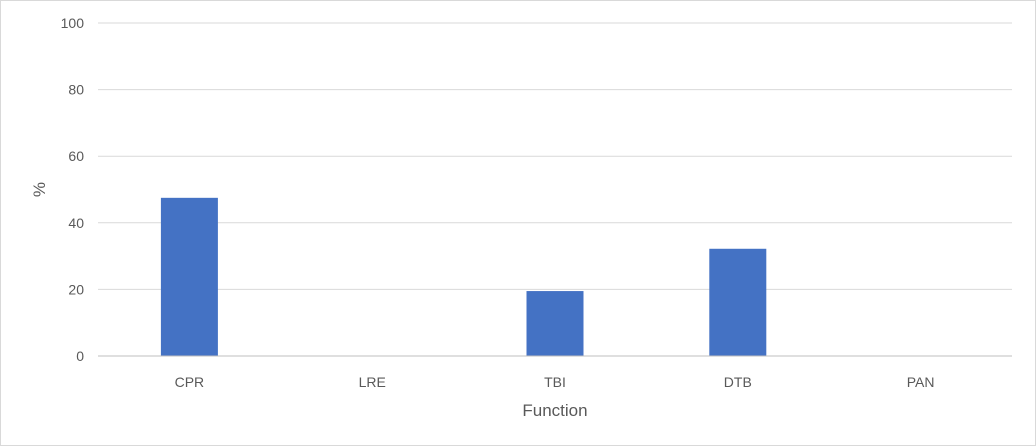 Image resolution: width=1036 pixels, height=446 pixels. What do you see at coordinates (738, 302) in the screenshot?
I see `bar-dtb` at bounding box center [738, 302].